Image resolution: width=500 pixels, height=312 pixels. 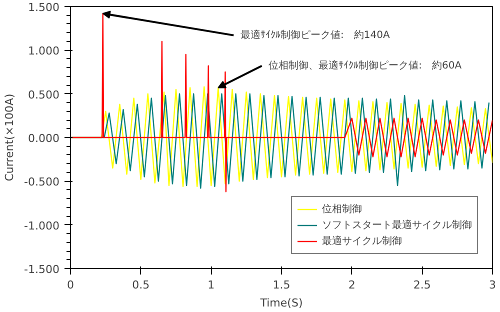 I want to click on x-tick-label: 0, so click(x=70, y=285).